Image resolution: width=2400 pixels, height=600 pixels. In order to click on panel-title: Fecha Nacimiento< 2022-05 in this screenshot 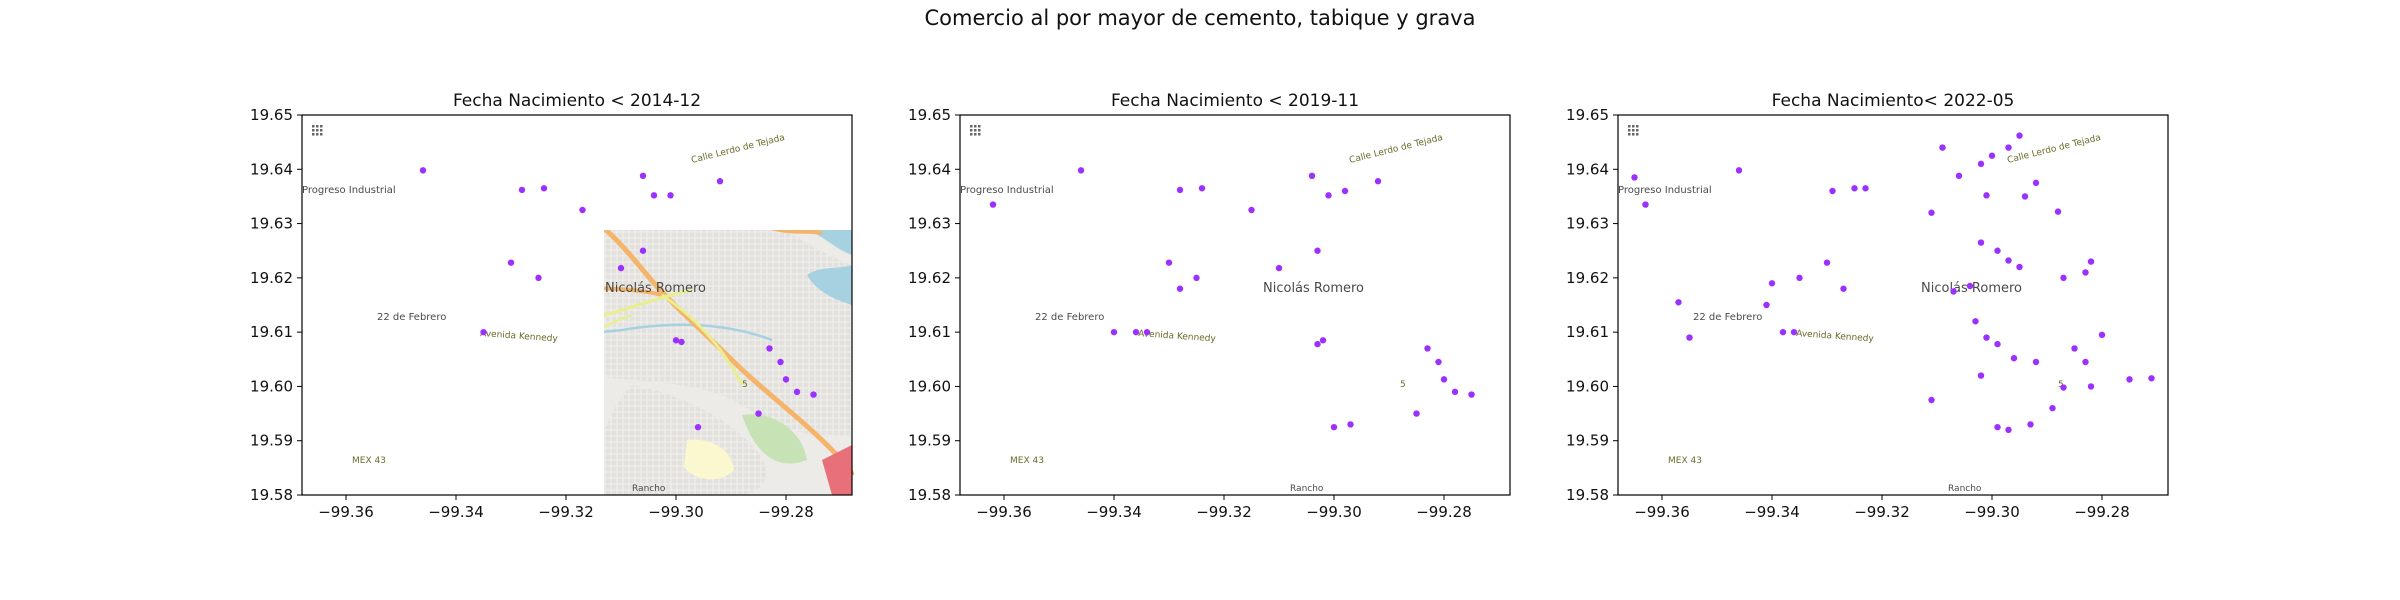, I will do `click(1893, 101)`.